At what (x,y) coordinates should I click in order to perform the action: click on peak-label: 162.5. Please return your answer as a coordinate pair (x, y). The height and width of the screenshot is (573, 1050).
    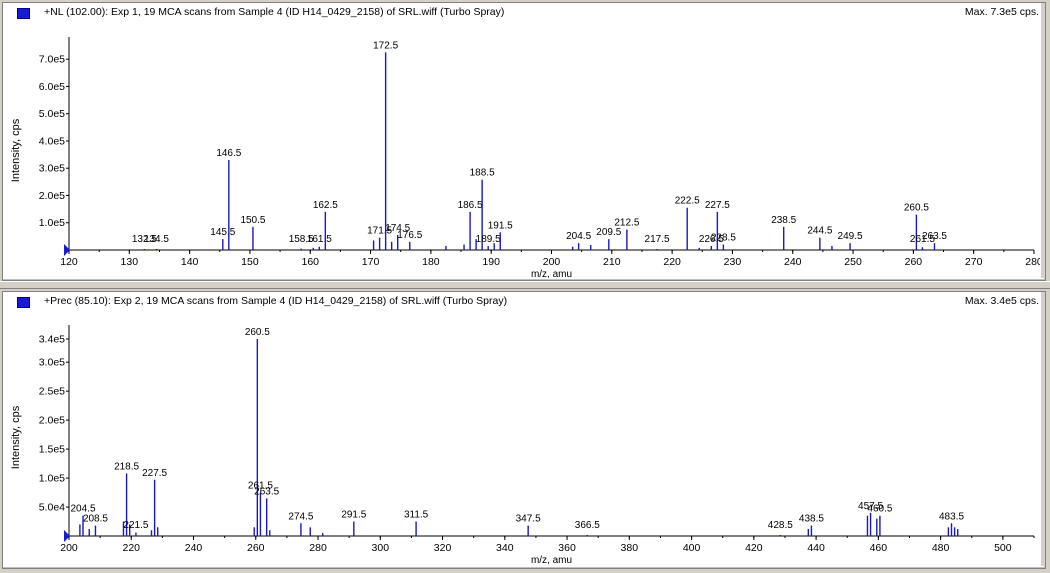
    Looking at the image, I should click on (325, 205).